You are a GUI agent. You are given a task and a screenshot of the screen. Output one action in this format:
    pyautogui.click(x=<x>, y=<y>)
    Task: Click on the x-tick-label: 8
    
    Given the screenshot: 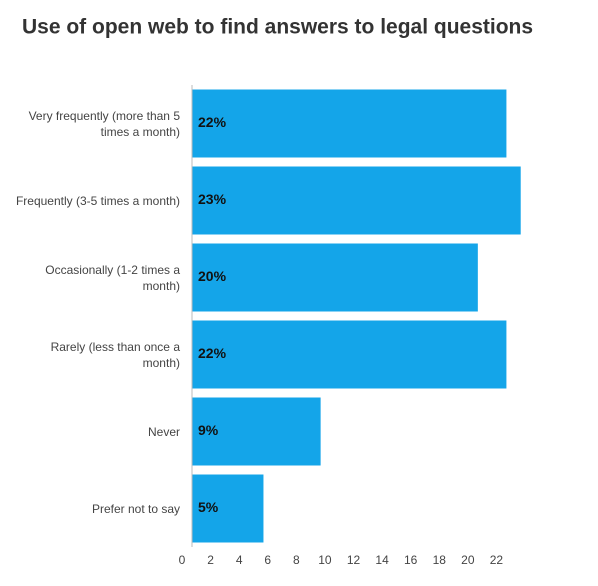 What is the action you would take?
    pyautogui.click(x=296, y=560)
    